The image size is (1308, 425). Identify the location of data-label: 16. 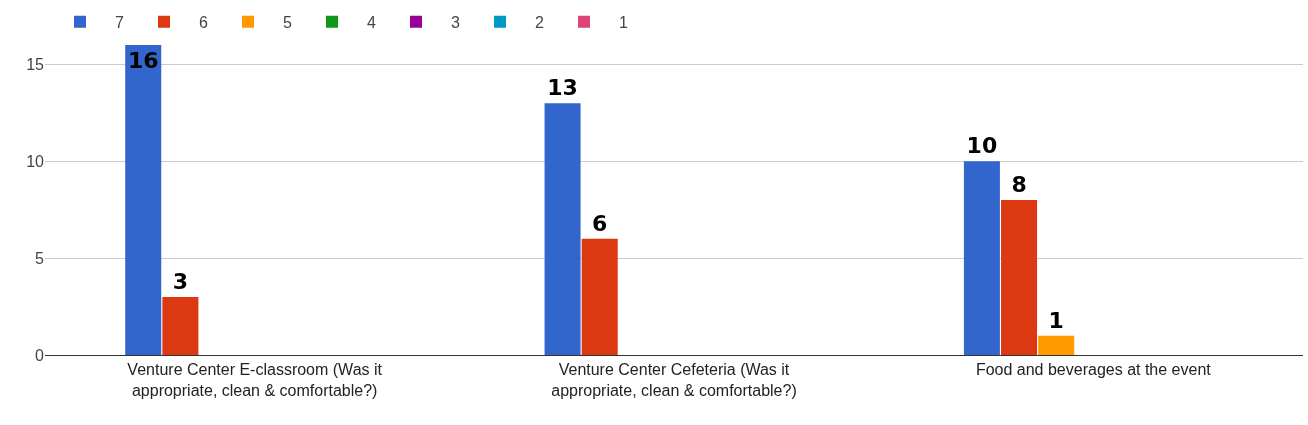
(143, 60).